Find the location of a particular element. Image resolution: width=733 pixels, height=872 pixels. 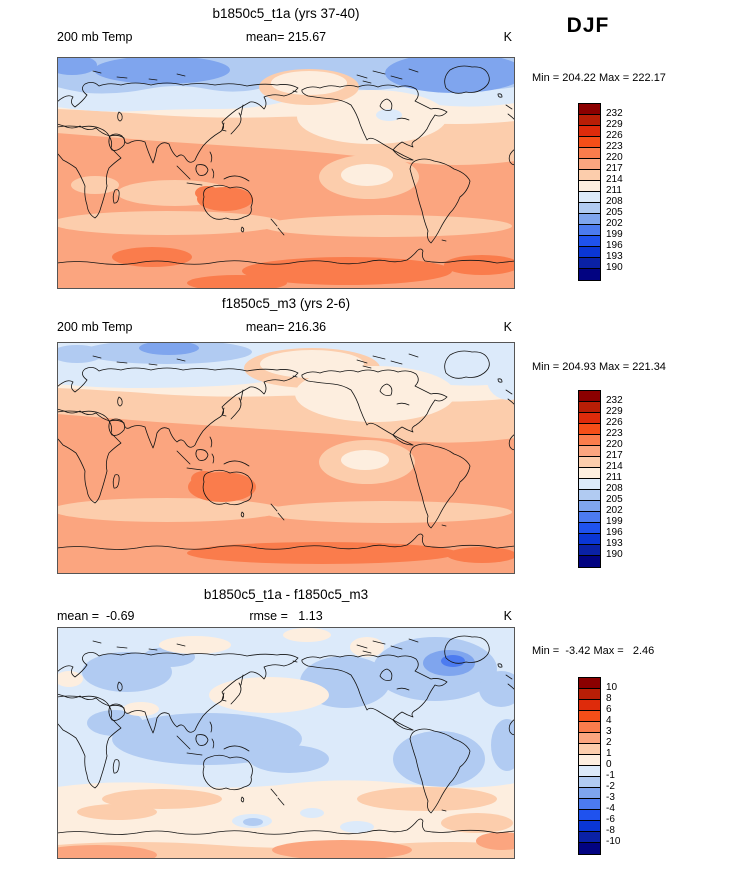

colorbar-tick-label: 232 is located at coordinates (614, 113).